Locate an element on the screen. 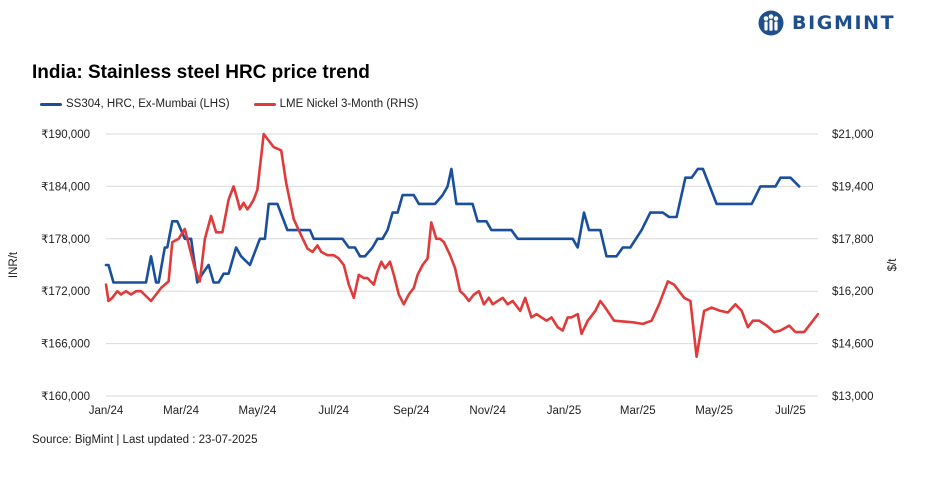 The width and height of the screenshot is (952, 478). y-left-axis-title: INR/t is located at coordinates (14, 264).